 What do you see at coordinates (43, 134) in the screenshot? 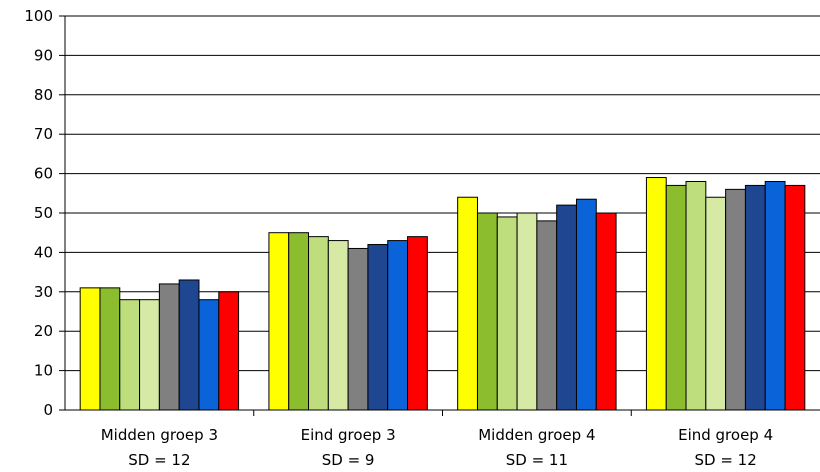
I see `y-tick-label: 70` at bounding box center [43, 134].